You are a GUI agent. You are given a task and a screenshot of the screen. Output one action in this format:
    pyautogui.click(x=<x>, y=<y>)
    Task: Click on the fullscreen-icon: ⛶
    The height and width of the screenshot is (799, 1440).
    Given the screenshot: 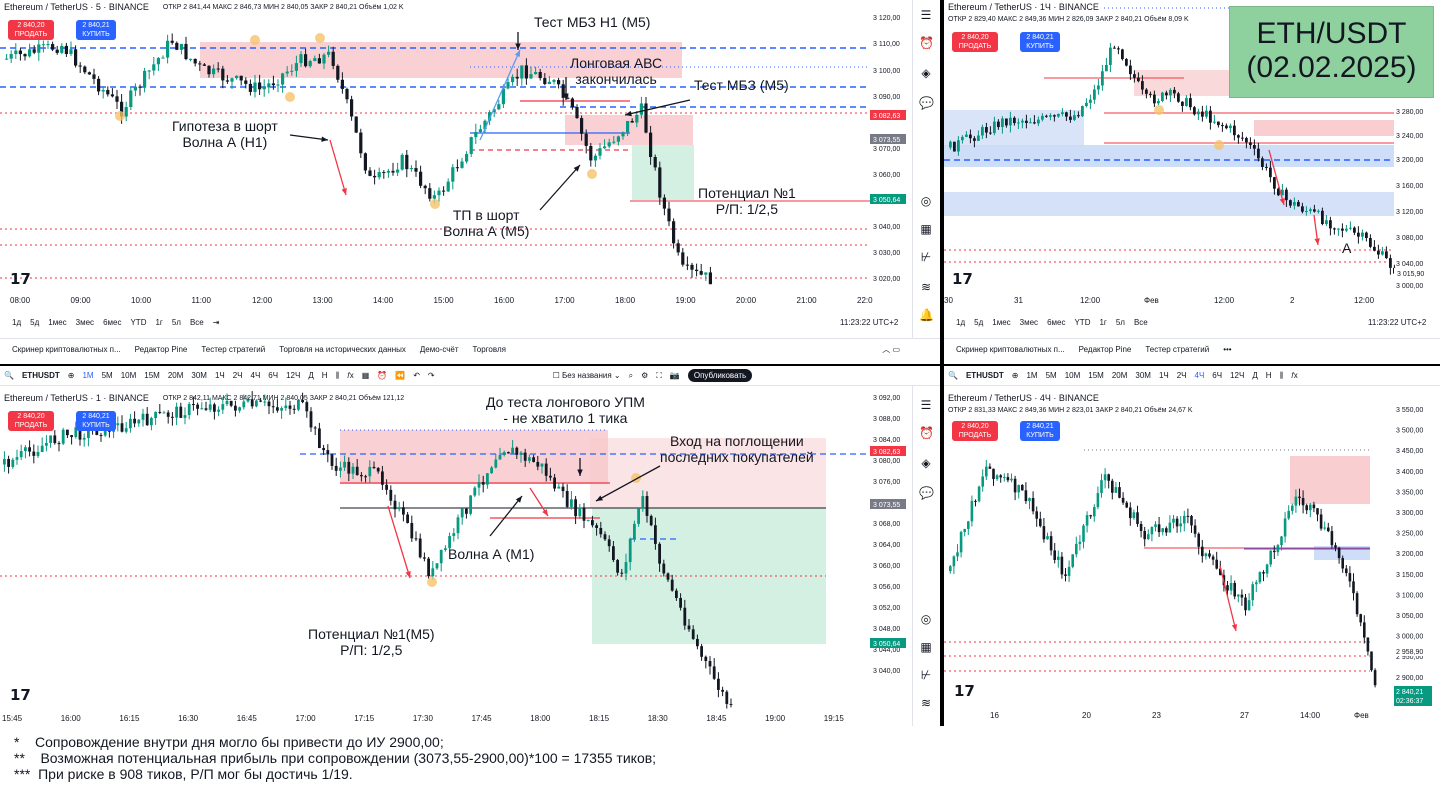 What is the action you would take?
    pyautogui.click(x=659, y=375)
    